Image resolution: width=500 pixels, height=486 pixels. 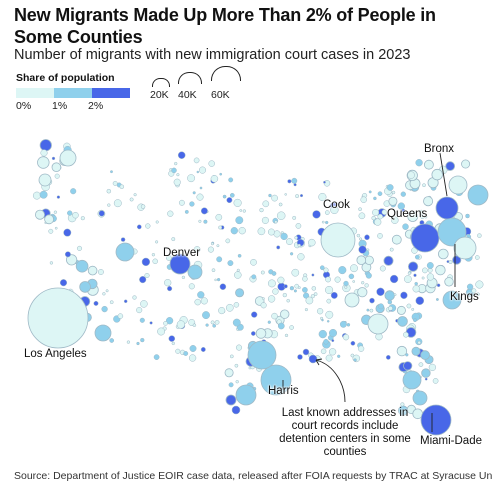 What do you see at coordinates (182, 253) in the screenshot?
I see `label-denver: Denver` at bounding box center [182, 253].